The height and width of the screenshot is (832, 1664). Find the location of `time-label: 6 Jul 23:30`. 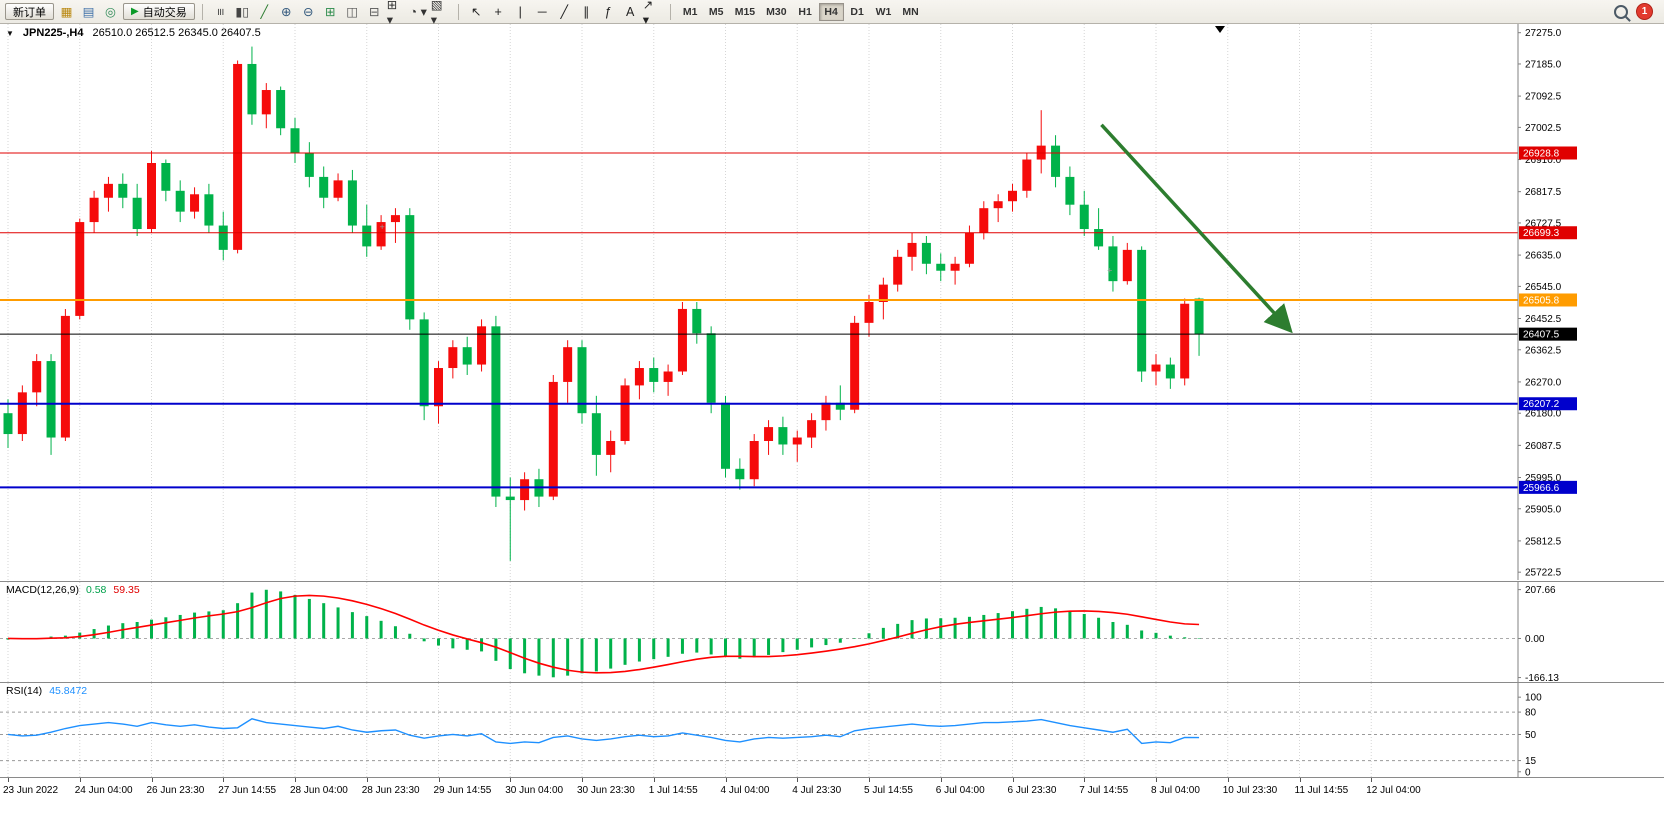

time-label: 6 Jul 23:30 is located at coordinates (1032, 790).